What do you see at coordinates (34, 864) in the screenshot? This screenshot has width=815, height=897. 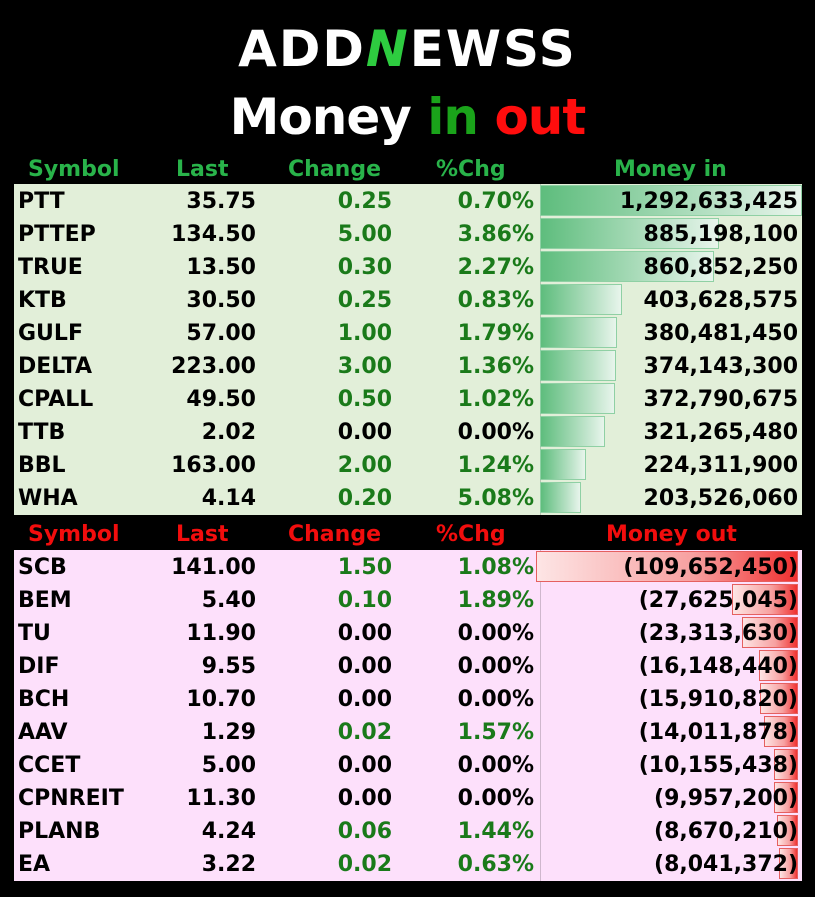 I see `symbol-cell: EA` at bounding box center [34, 864].